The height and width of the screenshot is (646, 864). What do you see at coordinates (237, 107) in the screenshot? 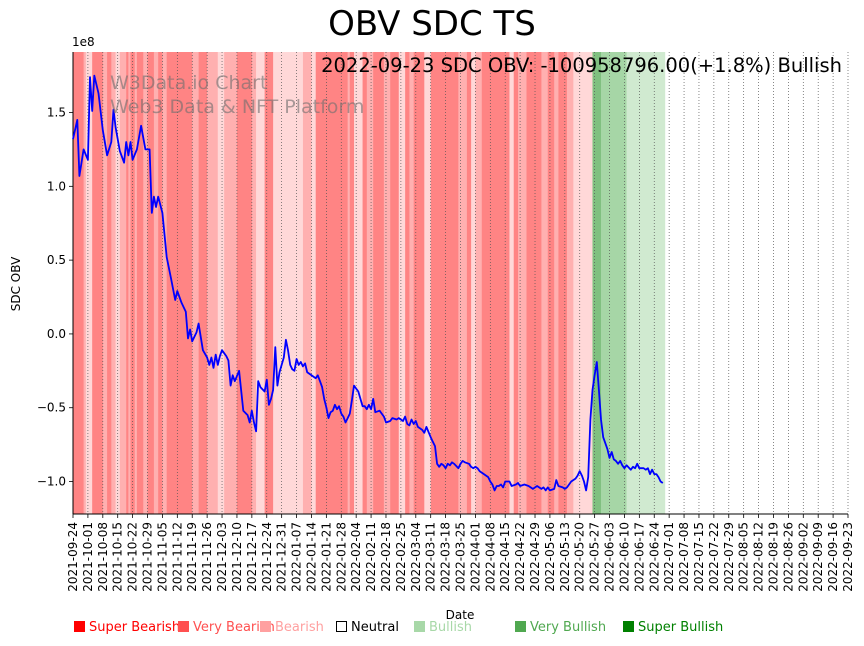
I see `watermark-line2: Web3 Data & NFT Platform` at bounding box center [237, 107].